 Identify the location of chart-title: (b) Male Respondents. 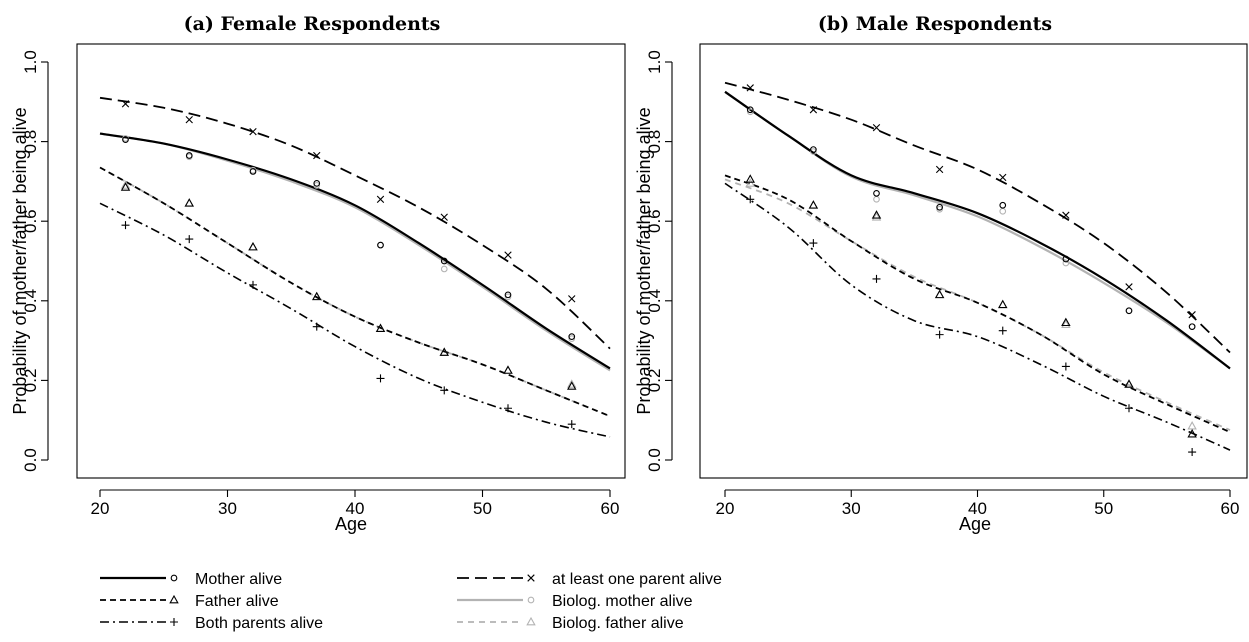
(935, 24).